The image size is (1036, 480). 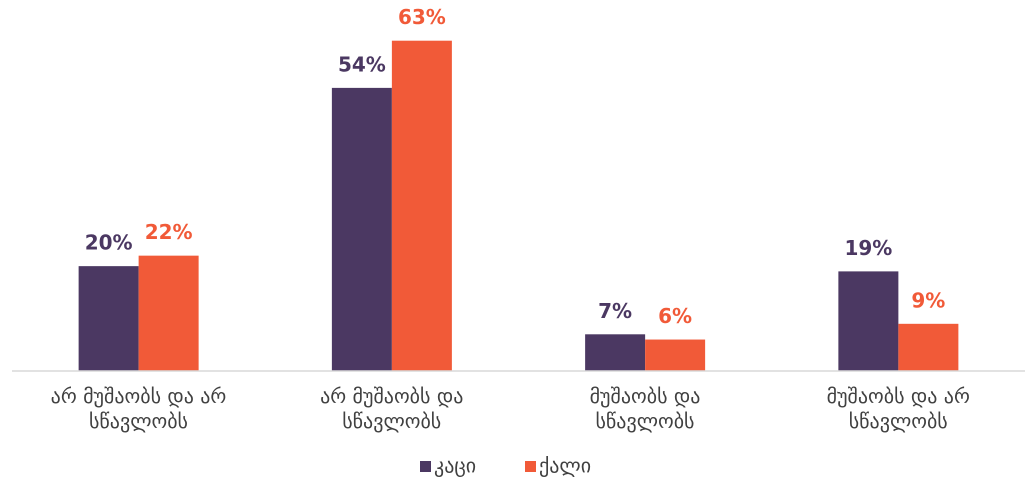 I want to click on legend-label: კაცი, so click(x=455, y=466).